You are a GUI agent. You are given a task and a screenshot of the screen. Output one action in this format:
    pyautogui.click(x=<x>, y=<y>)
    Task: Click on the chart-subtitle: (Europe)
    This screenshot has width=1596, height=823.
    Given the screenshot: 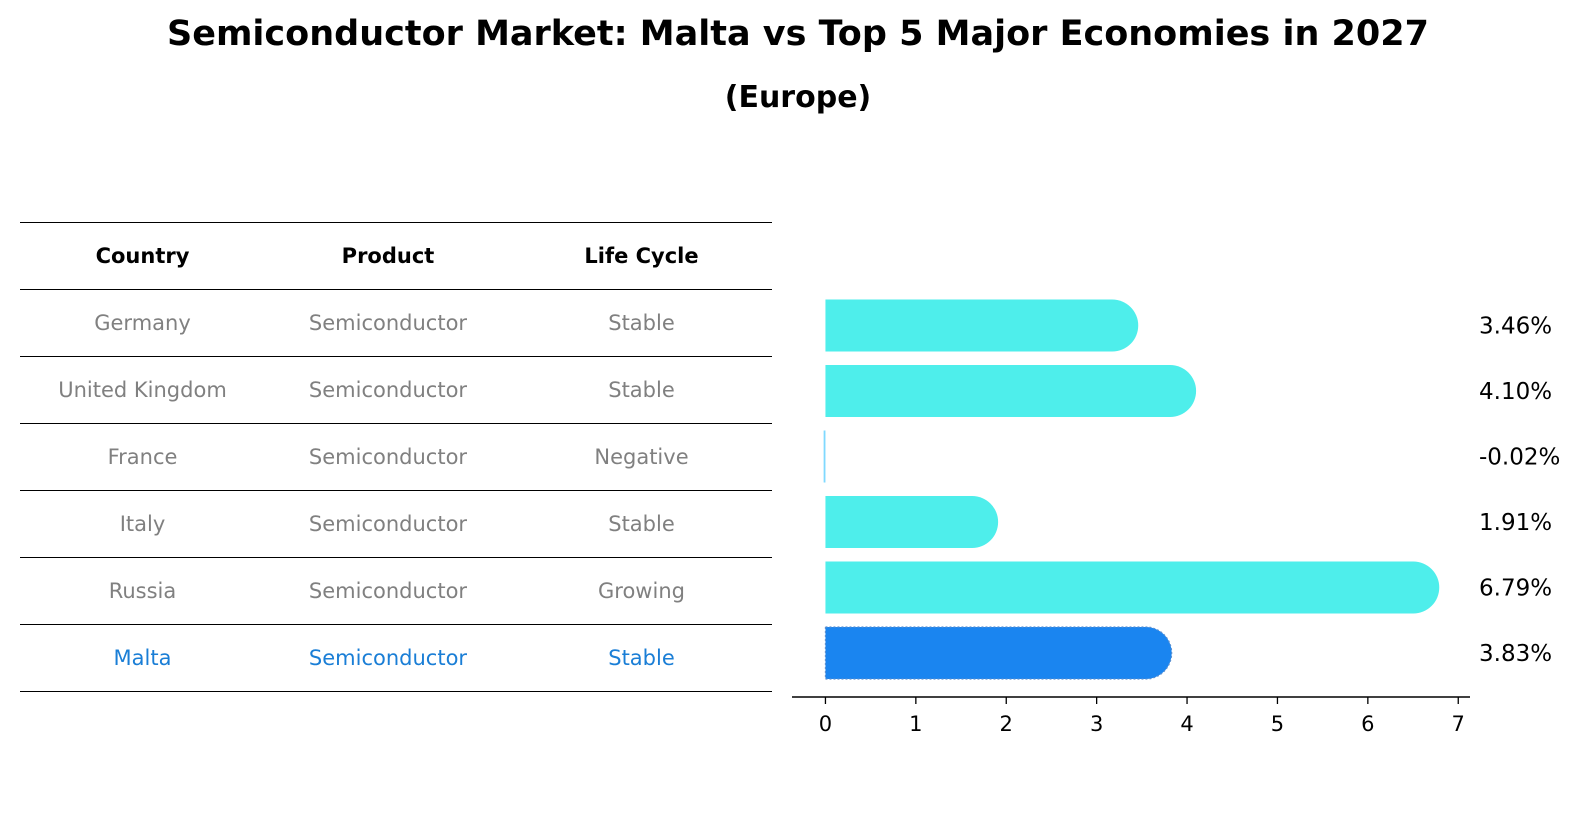 What is the action you would take?
    pyautogui.click(x=798, y=97)
    